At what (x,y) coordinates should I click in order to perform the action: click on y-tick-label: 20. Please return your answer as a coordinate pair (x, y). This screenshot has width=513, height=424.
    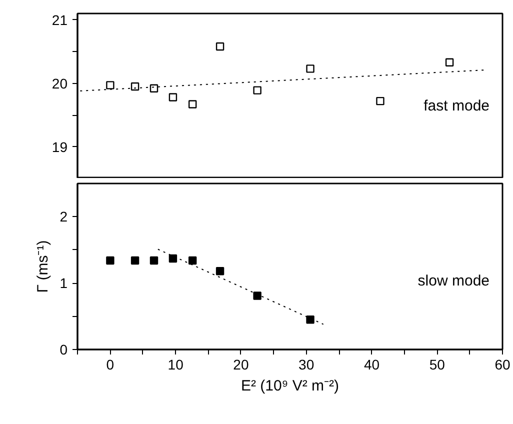
    Looking at the image, I should click on (60, 83).